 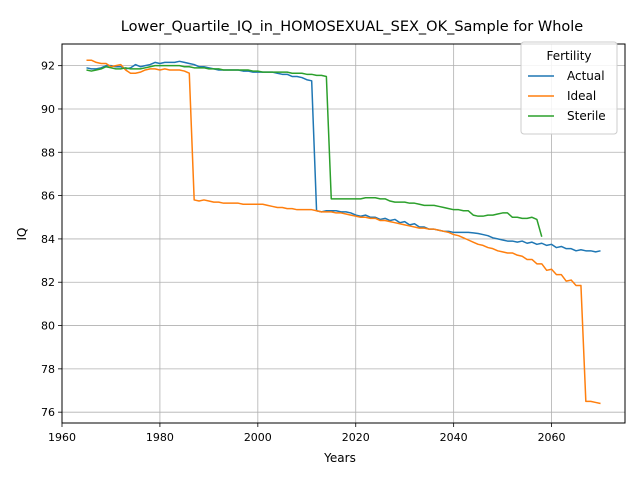 What do you see at coordinates (48, 109) in the screenshot?
I see `y-tick-label: 90` at bounding box center [48, 109].